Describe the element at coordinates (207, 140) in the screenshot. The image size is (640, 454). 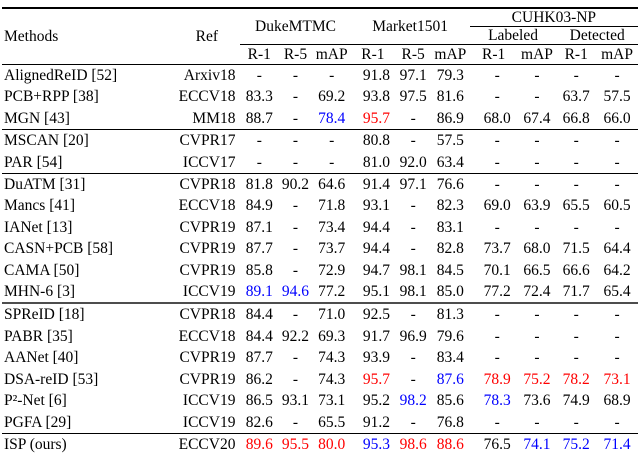
I see `ref-cell: CVPR17` at that location.